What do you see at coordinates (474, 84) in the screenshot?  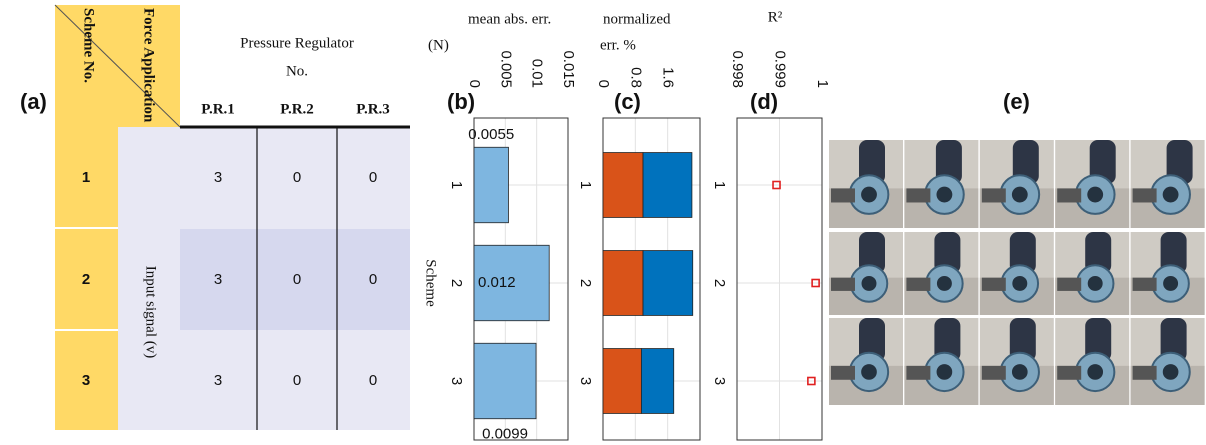 I see `x-tick-label: 0` at bounding box center [474, 84].